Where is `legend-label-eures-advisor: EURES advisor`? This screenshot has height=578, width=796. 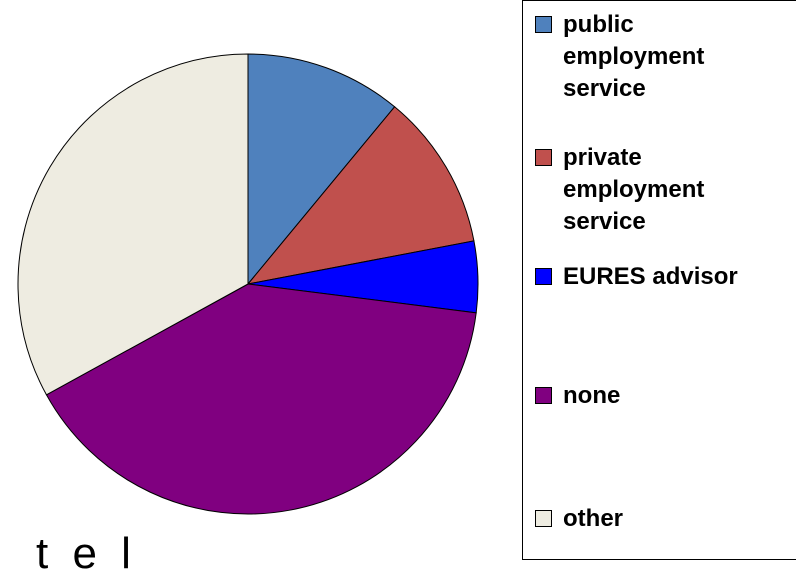
legend-label-eures-advisor: EURES advisor is located at coordinates (650, 276).